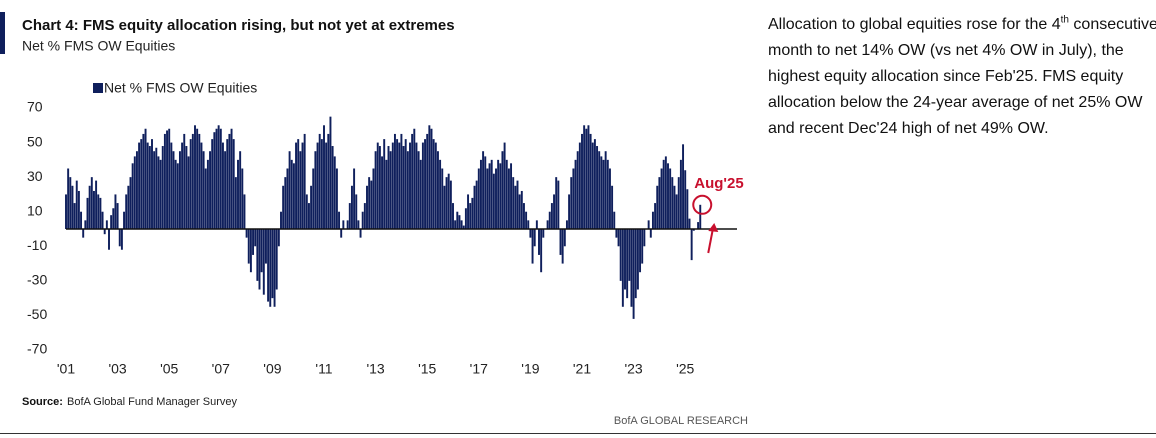 This screenshot has width=1156, height=438. What do you see at coordinates (702, 204) in the screenshot?
I see `annotation-circle` at bounding box center [702, 204].